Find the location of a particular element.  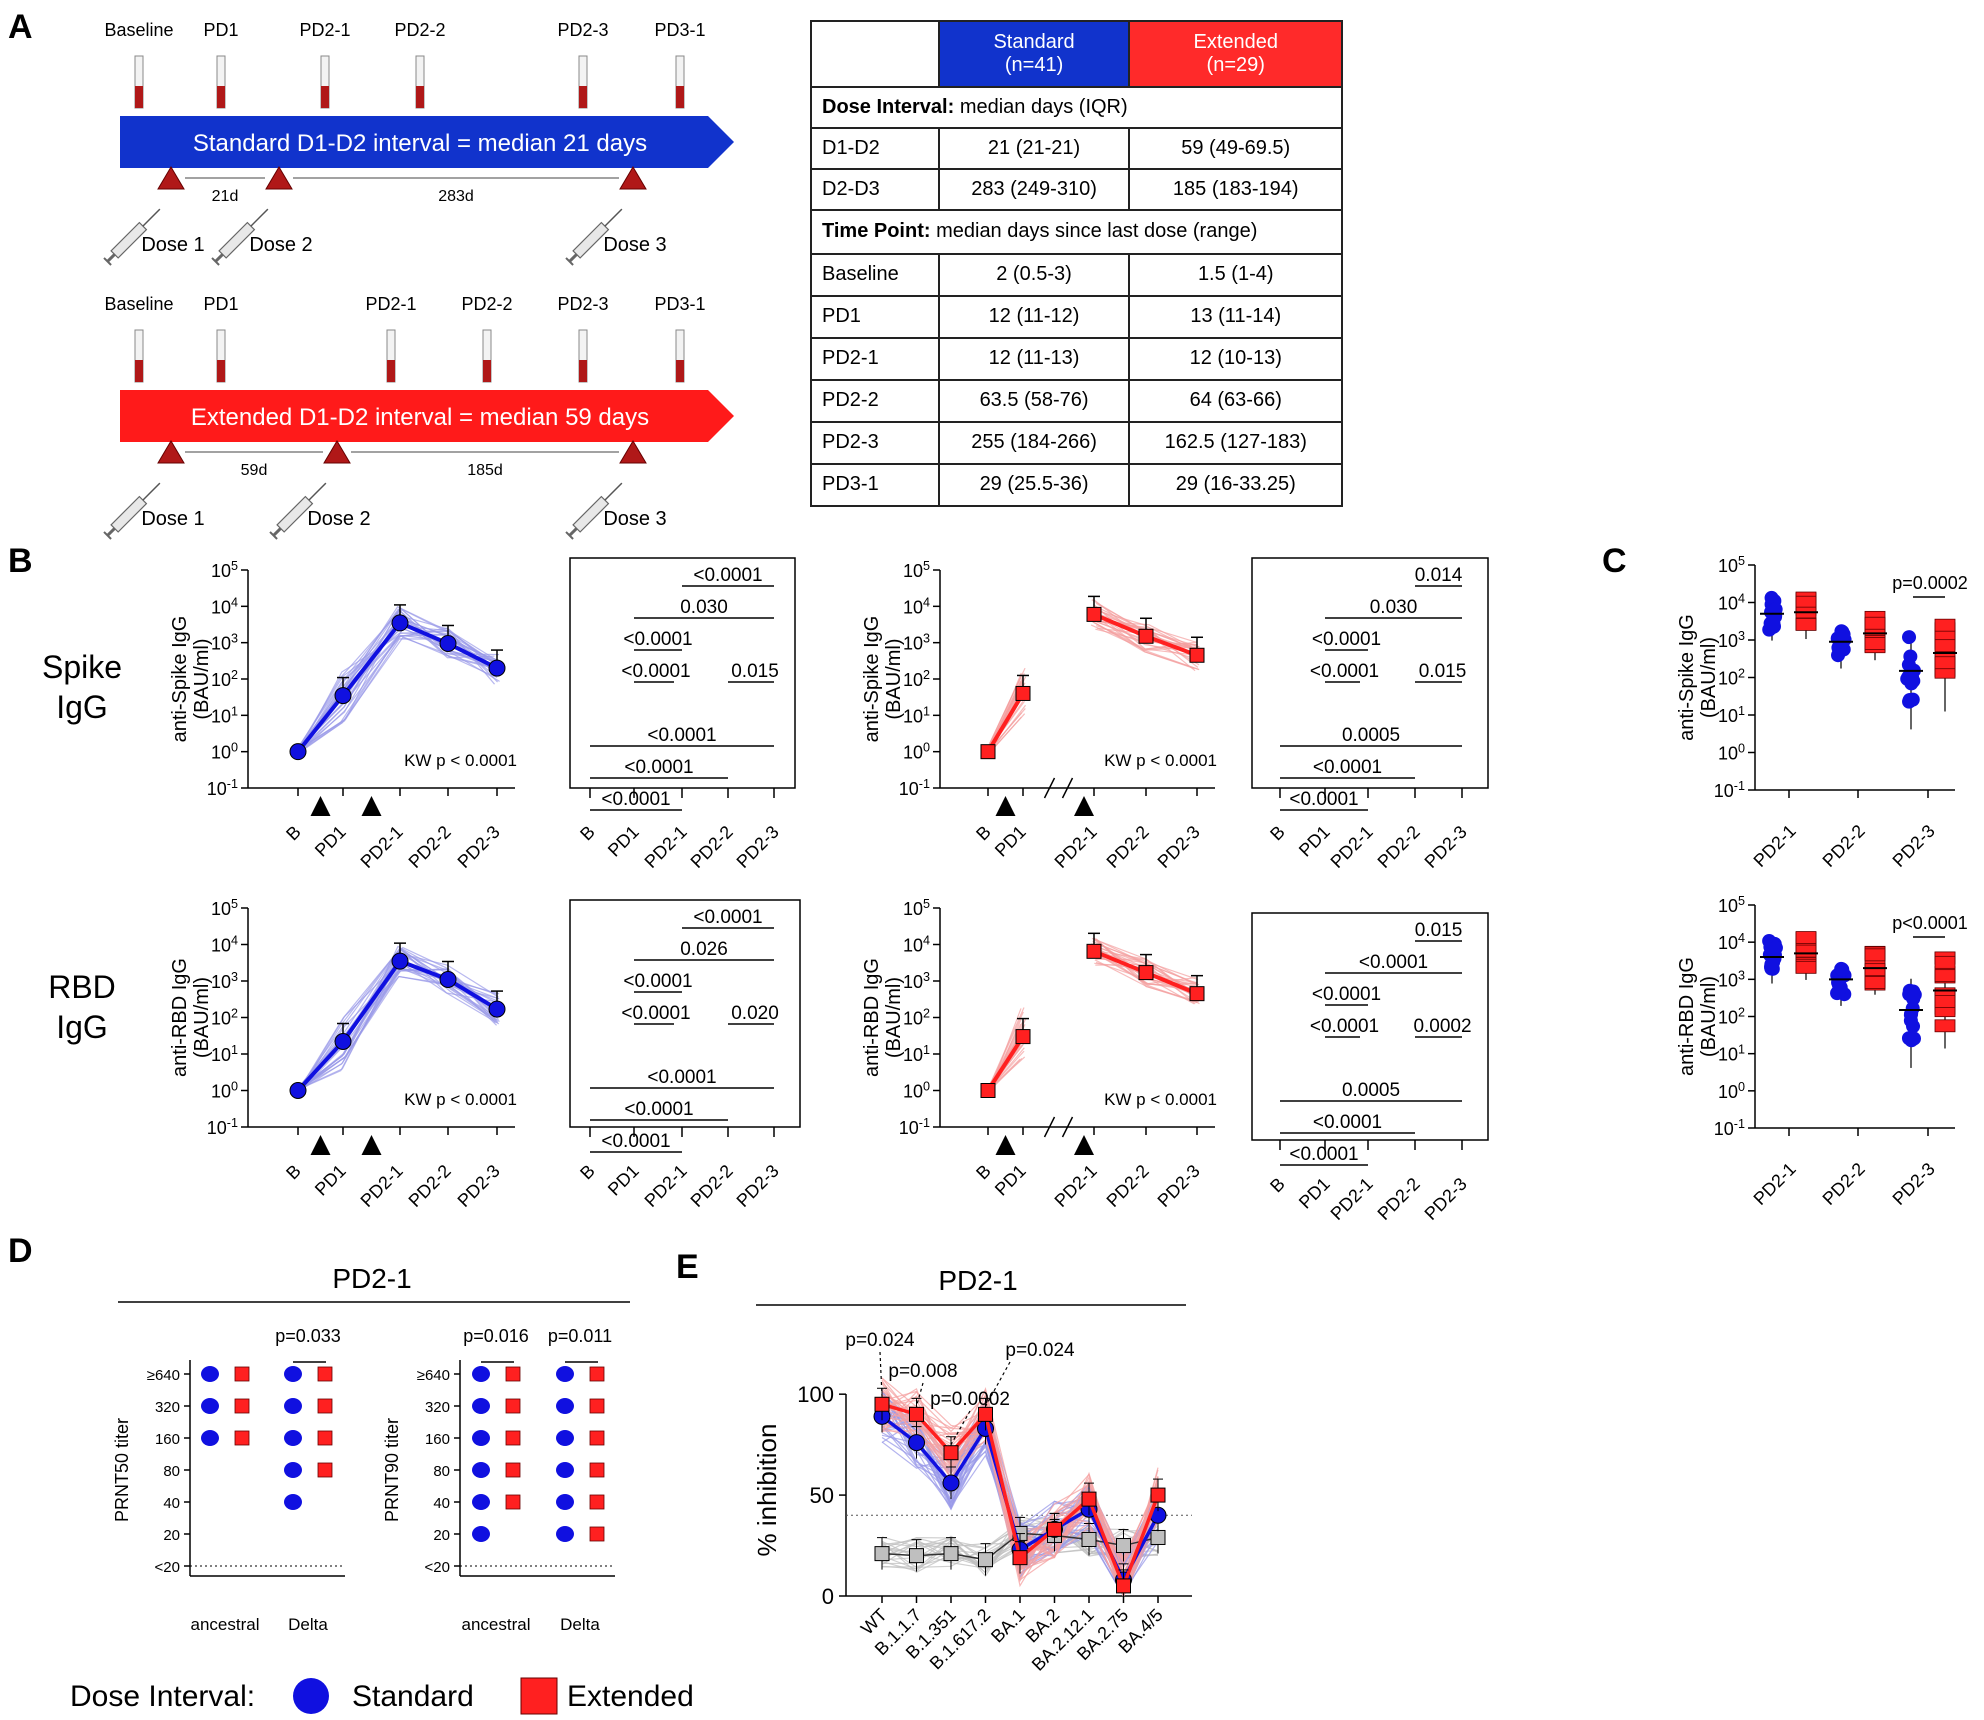

y-tick-label: 320 is located at coordinates (167, 1407).